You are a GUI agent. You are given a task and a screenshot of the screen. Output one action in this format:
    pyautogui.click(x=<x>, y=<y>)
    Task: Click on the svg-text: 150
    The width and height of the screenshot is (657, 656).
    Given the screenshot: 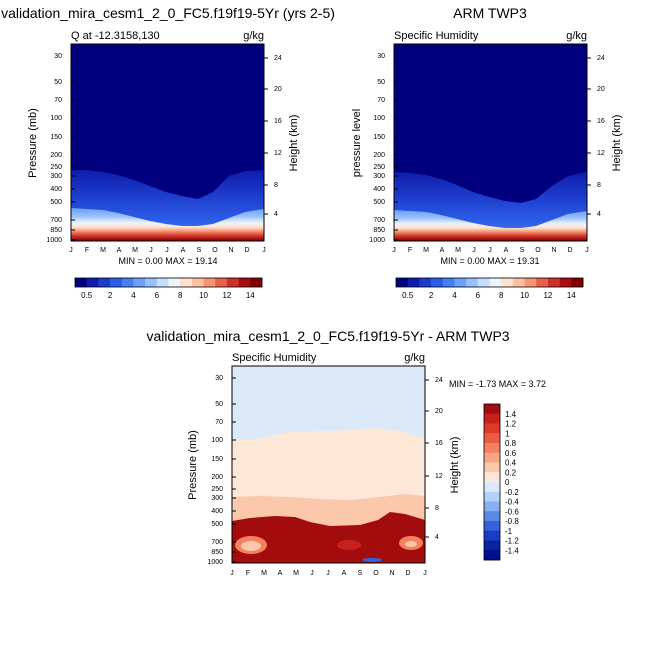 What is the action you would take?
    pyautogui.click(x=379, y=137)
    